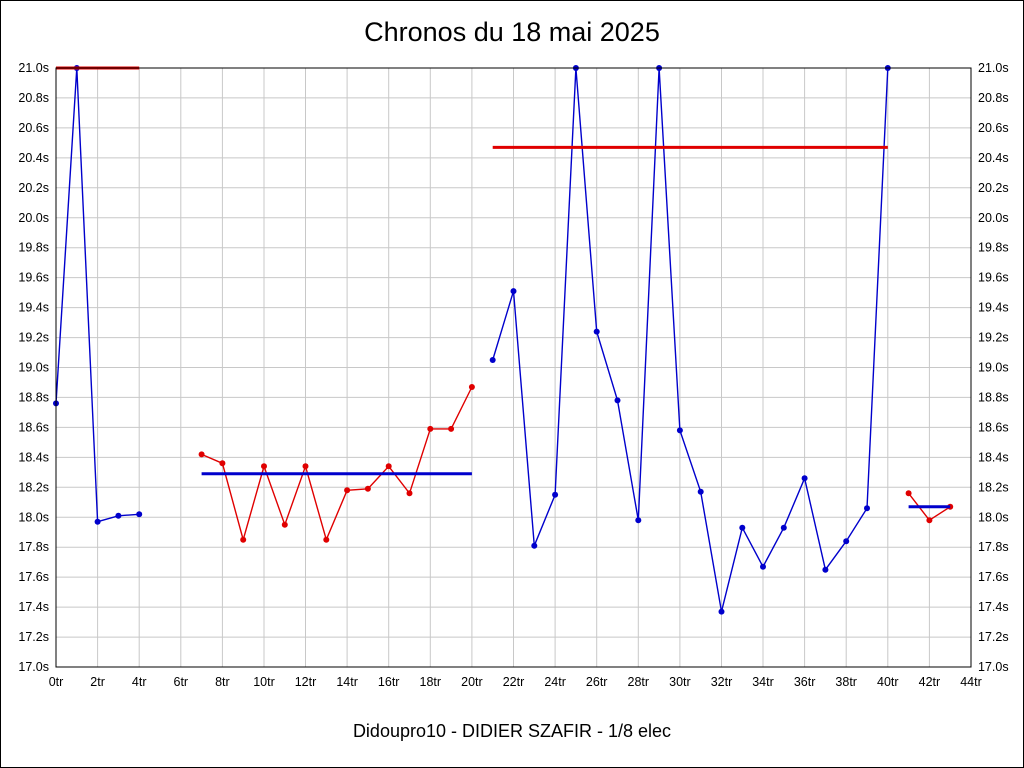 This screenshot has width=1024, height=768. What do you see at coordinates (680, 682) in the screenshot?
I see `x-tick-label: 30tr` at bounding box center [680, 682].